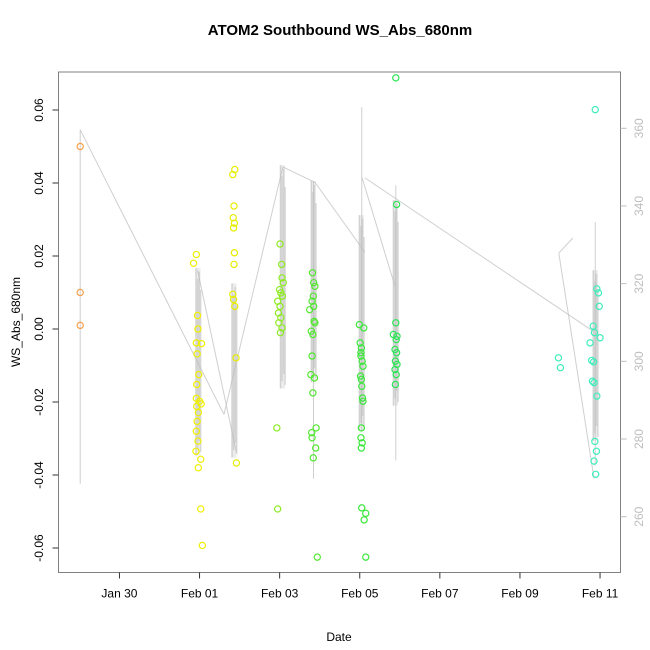 This screenshot has height=650, width=650. I want to click on y-tick-label: -0.04, so click(39, 475).